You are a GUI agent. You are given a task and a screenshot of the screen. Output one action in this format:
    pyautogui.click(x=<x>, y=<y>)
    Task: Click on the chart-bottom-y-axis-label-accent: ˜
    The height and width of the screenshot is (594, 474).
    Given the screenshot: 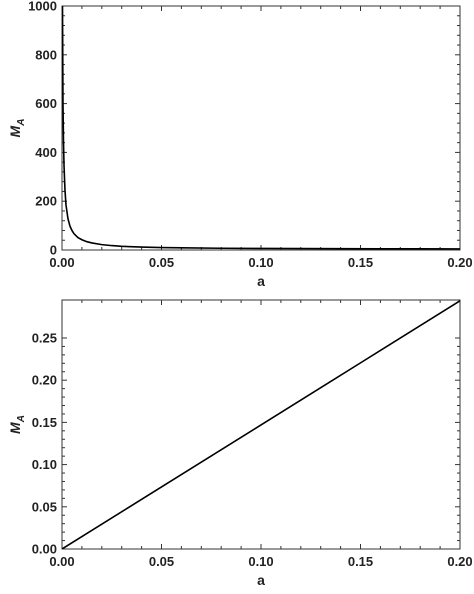 What is the action you would take?
    pyautogui.click(x=5, y=420)
    